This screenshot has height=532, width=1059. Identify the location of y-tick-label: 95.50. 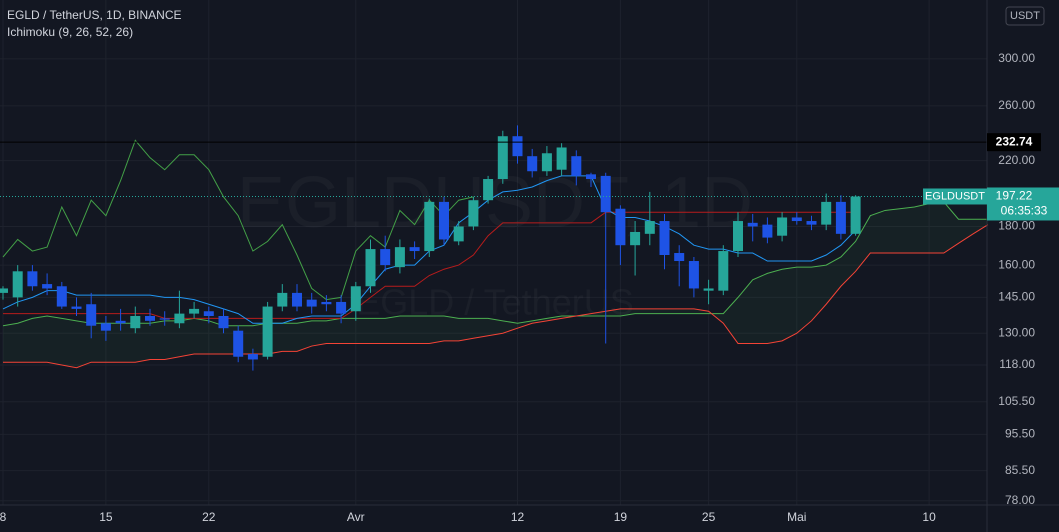
(1020, 434).